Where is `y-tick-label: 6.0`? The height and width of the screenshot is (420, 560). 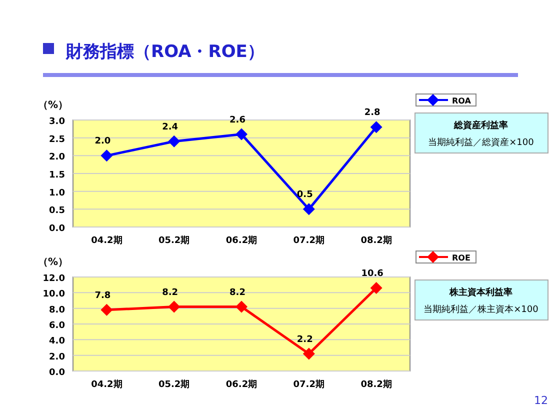
y-tick-label: 6.0 is located at coordinates (57, 326).